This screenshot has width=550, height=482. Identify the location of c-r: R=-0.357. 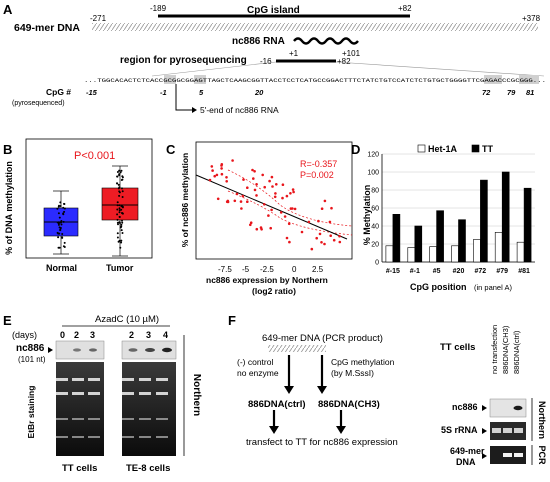
(318, 164).